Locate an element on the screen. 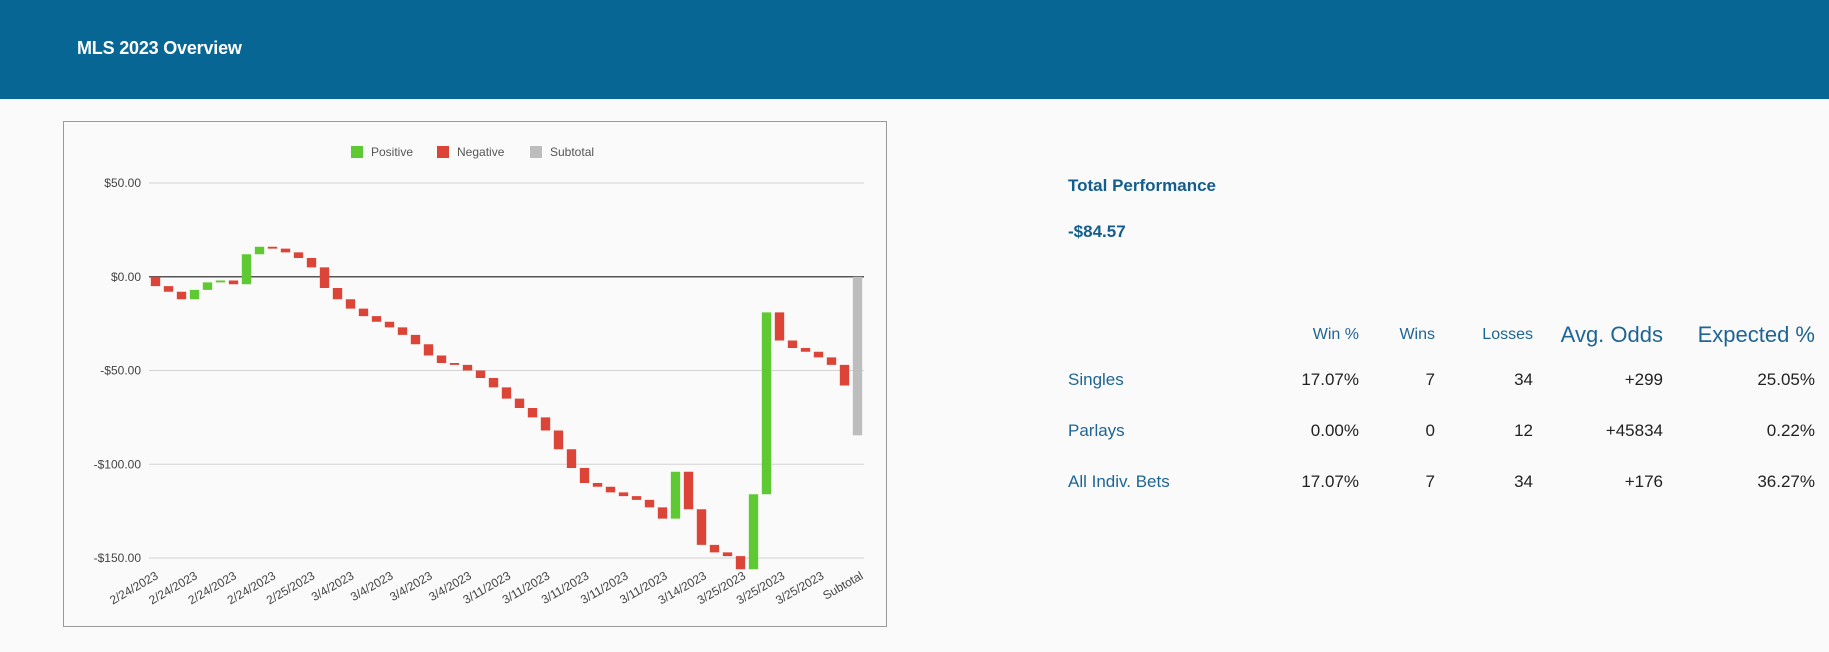 This screenshot has width=1829, height=652. total-performance-title: Total Performance is located at coordinates (1142, 185).